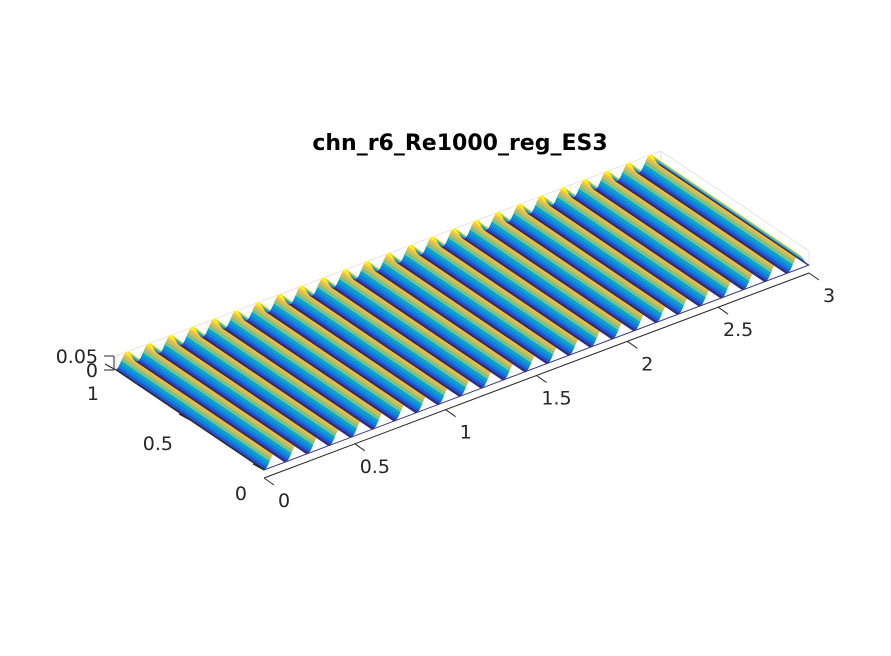 This screenshot has height=656, width=891. I want to click on x-tick-label: 2, so click(647, 364).